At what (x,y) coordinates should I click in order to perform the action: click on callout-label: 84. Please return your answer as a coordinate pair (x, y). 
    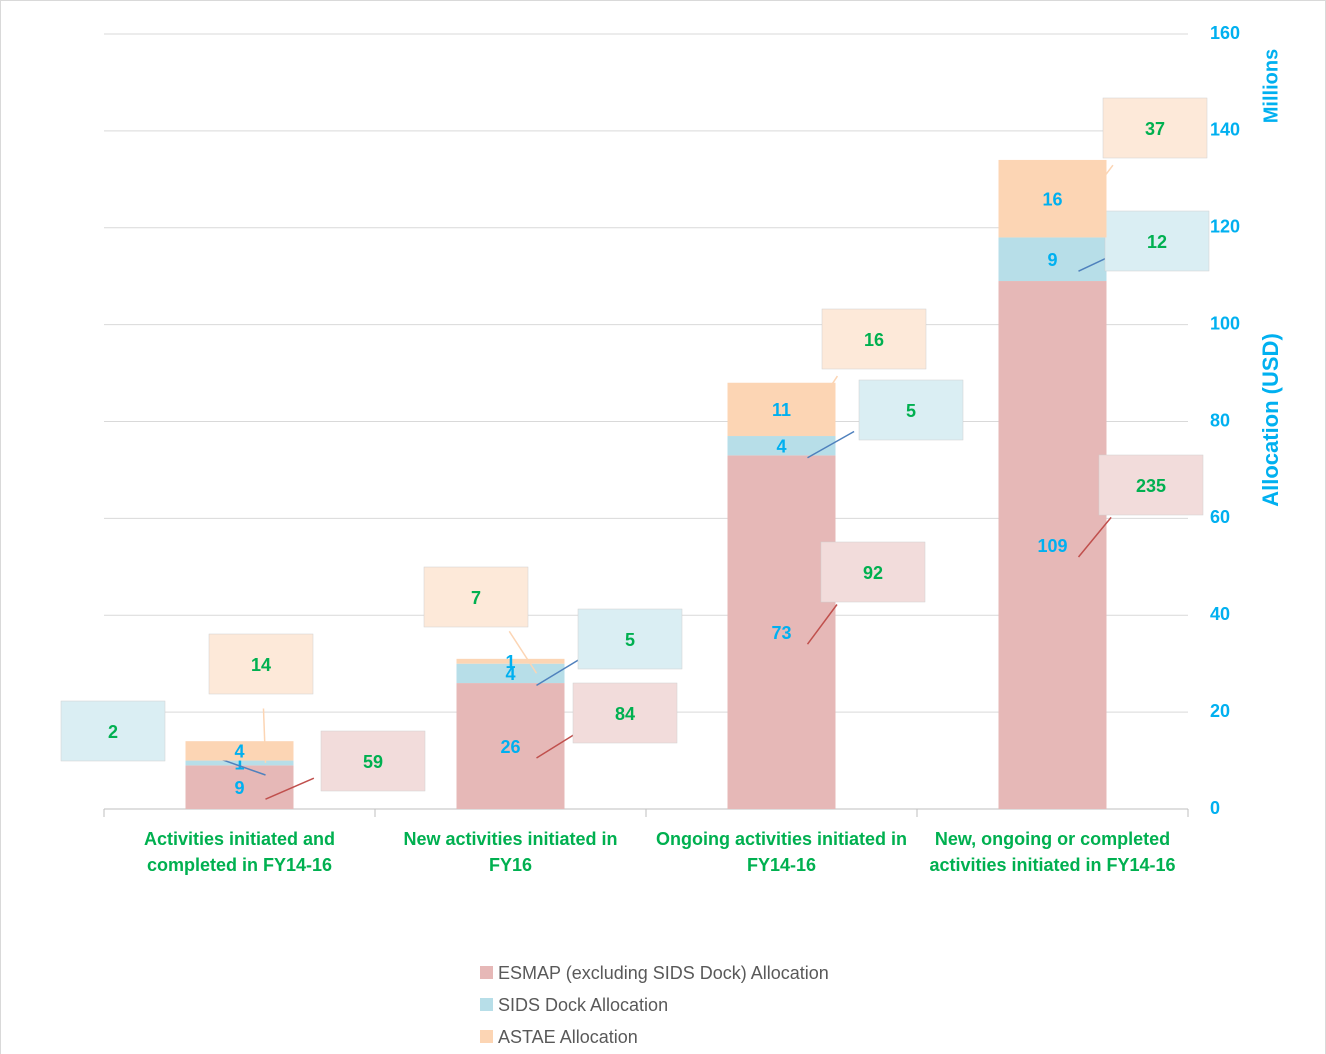
    Looking at the image, I should click on (625, 714).